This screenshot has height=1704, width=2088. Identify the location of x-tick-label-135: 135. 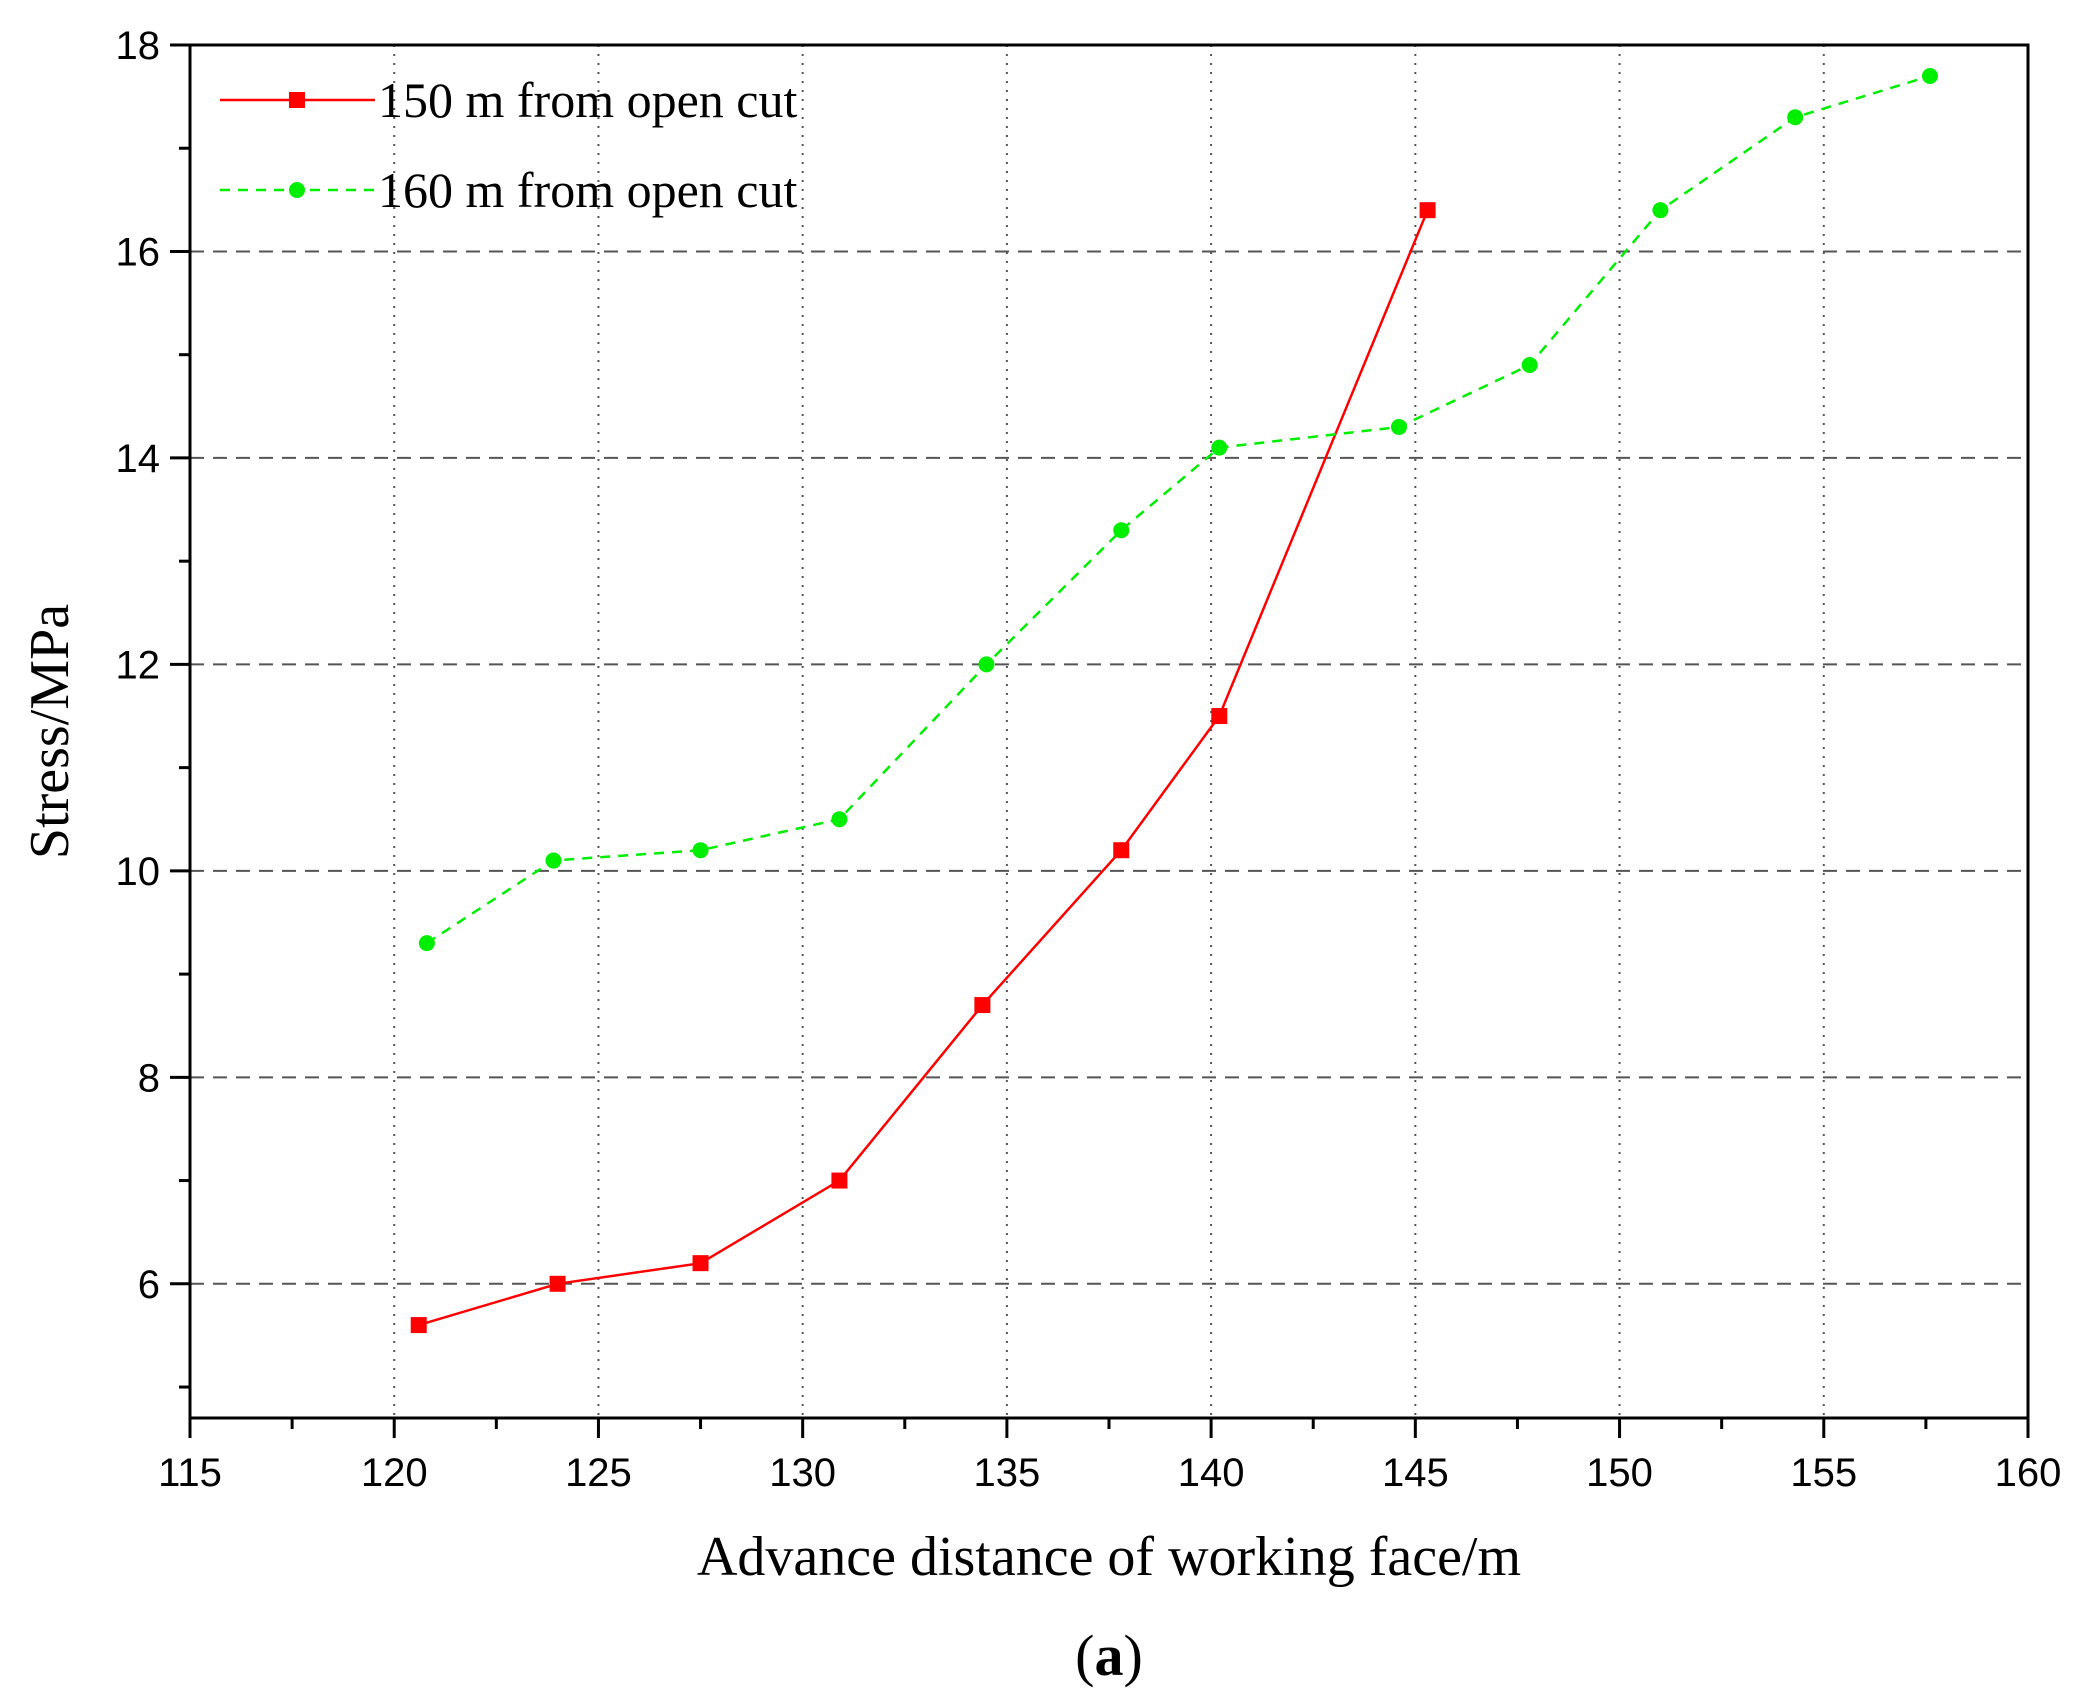
(1007, 1473).